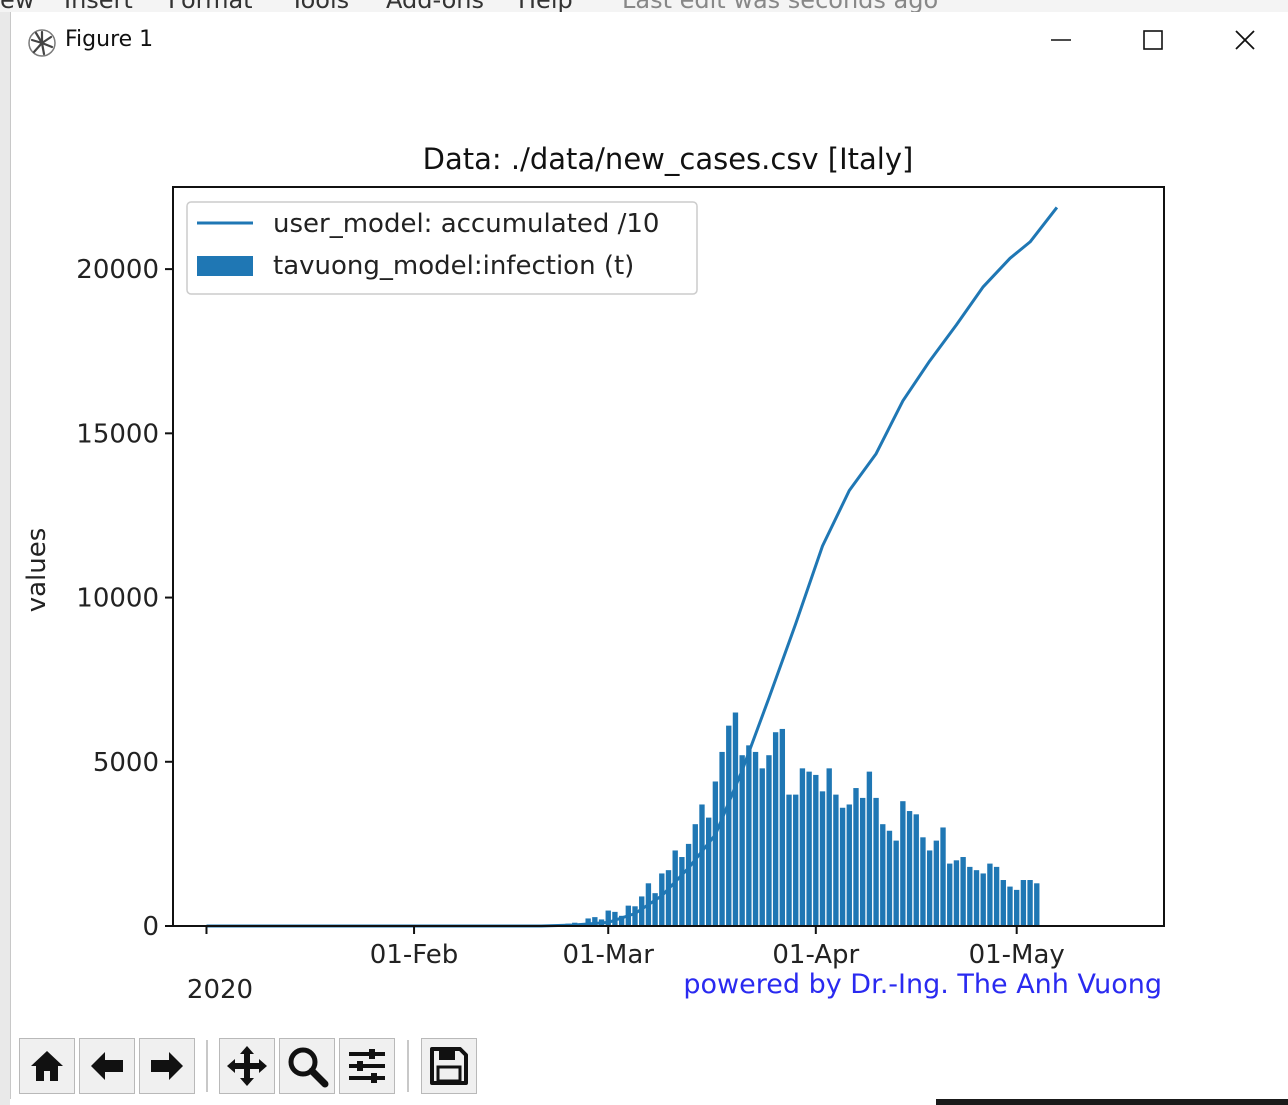  I want to click on save-button, so click(449, 1066).